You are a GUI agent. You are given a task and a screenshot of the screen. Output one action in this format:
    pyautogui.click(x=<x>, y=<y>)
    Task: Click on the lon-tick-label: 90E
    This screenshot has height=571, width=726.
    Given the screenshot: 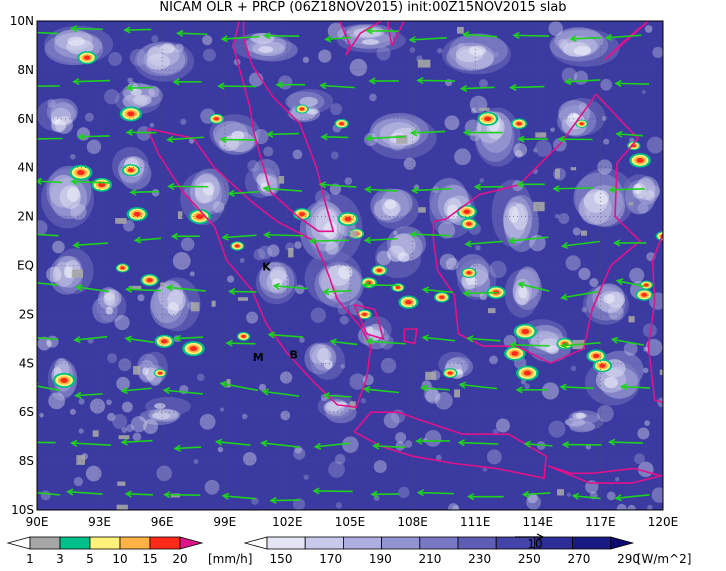 What is the action you would take?
    pyautogui.click(x=37, y=522)
    